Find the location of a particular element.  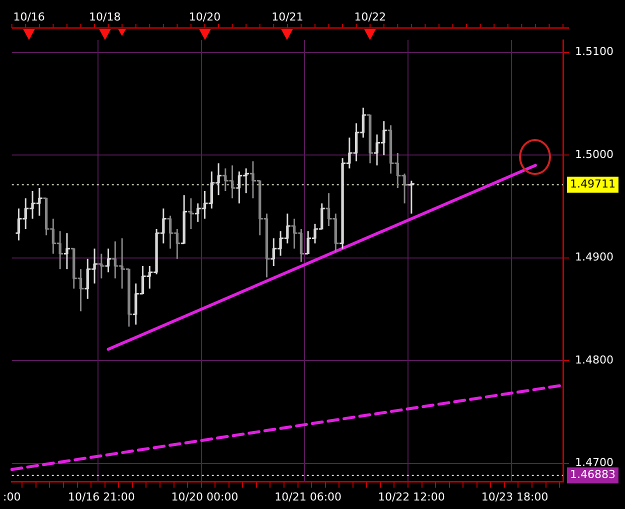

y-tick-label: 1.5100 is located at coordinates (594, 51).